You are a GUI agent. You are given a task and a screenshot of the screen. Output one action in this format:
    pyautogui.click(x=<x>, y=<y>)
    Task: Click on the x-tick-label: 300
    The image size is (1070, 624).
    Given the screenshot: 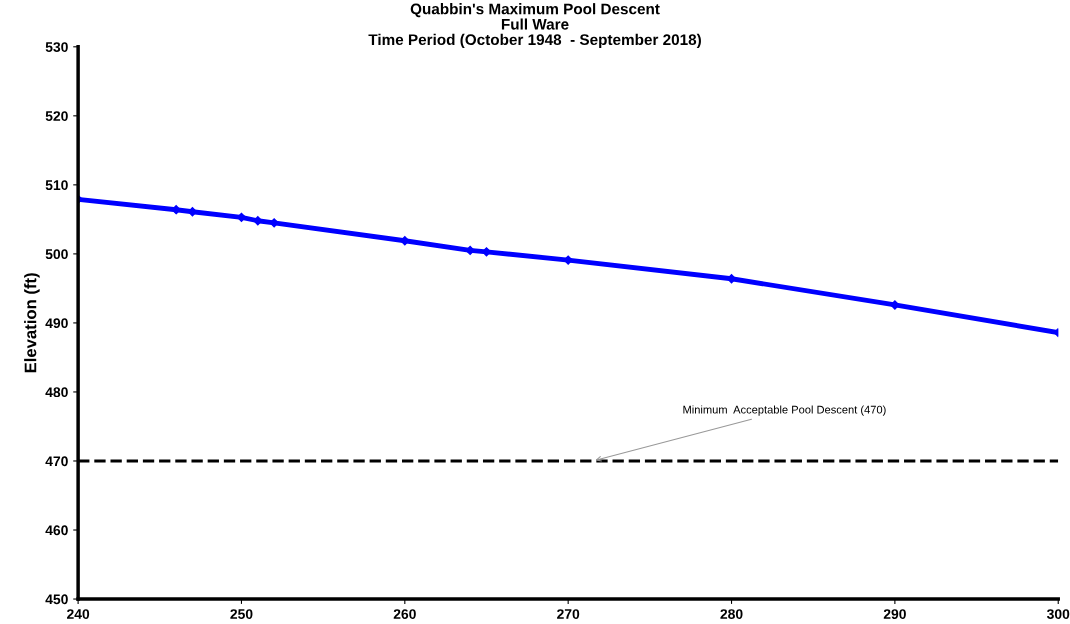 What is the action you would take?
    pyautogui.click(x=1058, y=614)
    